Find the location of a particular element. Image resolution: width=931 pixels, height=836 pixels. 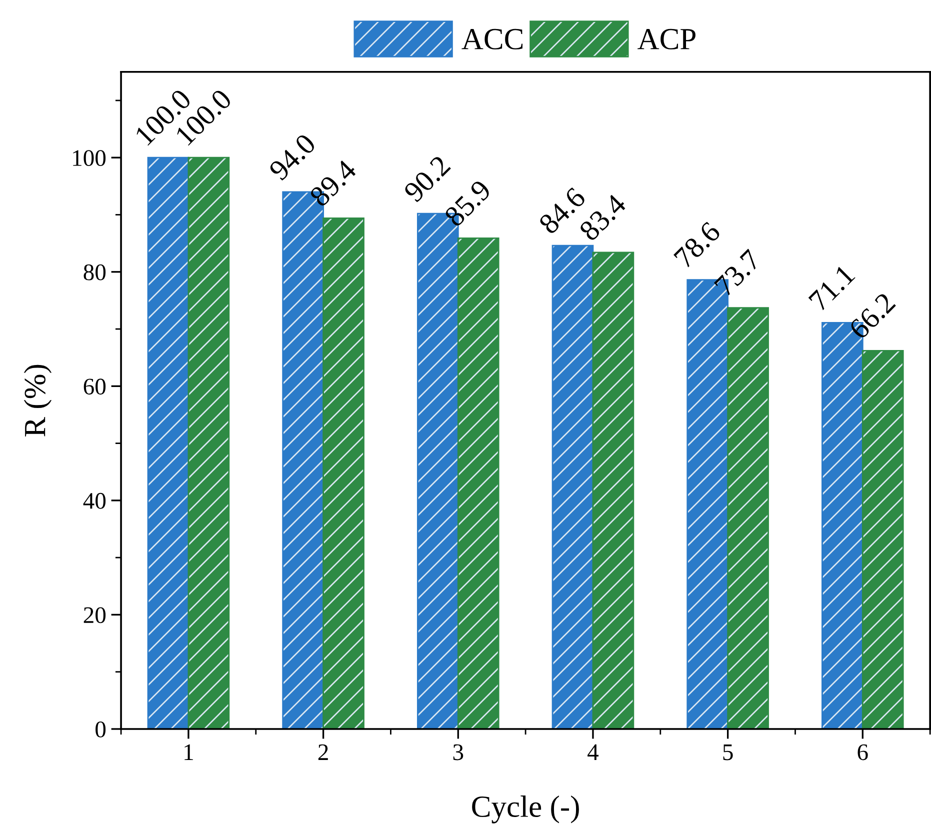

x-tick-label: 6 is located at coordinates (863, 752).